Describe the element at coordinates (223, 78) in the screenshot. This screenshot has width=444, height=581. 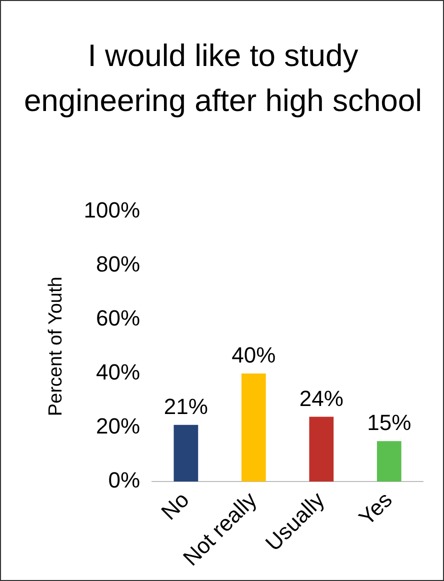
I see `chart-title: I would like to study engineering after high school` at that location.